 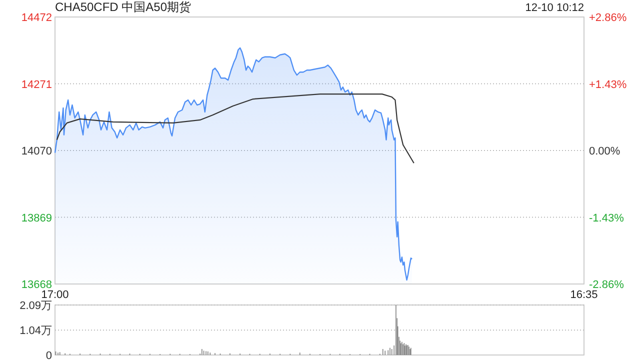 I want to click on text: 12-10 10:12, so click(x=554, y=8).